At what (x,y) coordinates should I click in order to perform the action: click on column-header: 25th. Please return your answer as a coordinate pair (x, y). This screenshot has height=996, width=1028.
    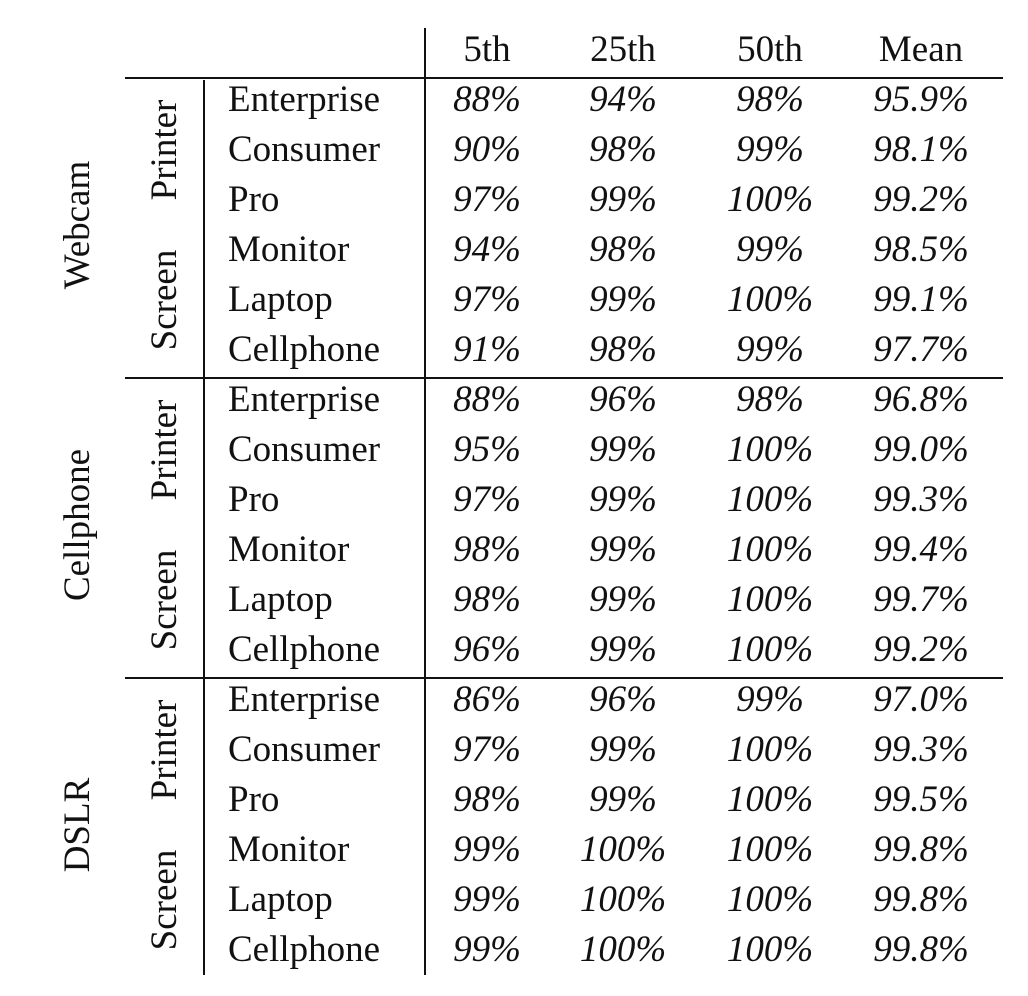
    Looking at the image, I should click on (623, 49).